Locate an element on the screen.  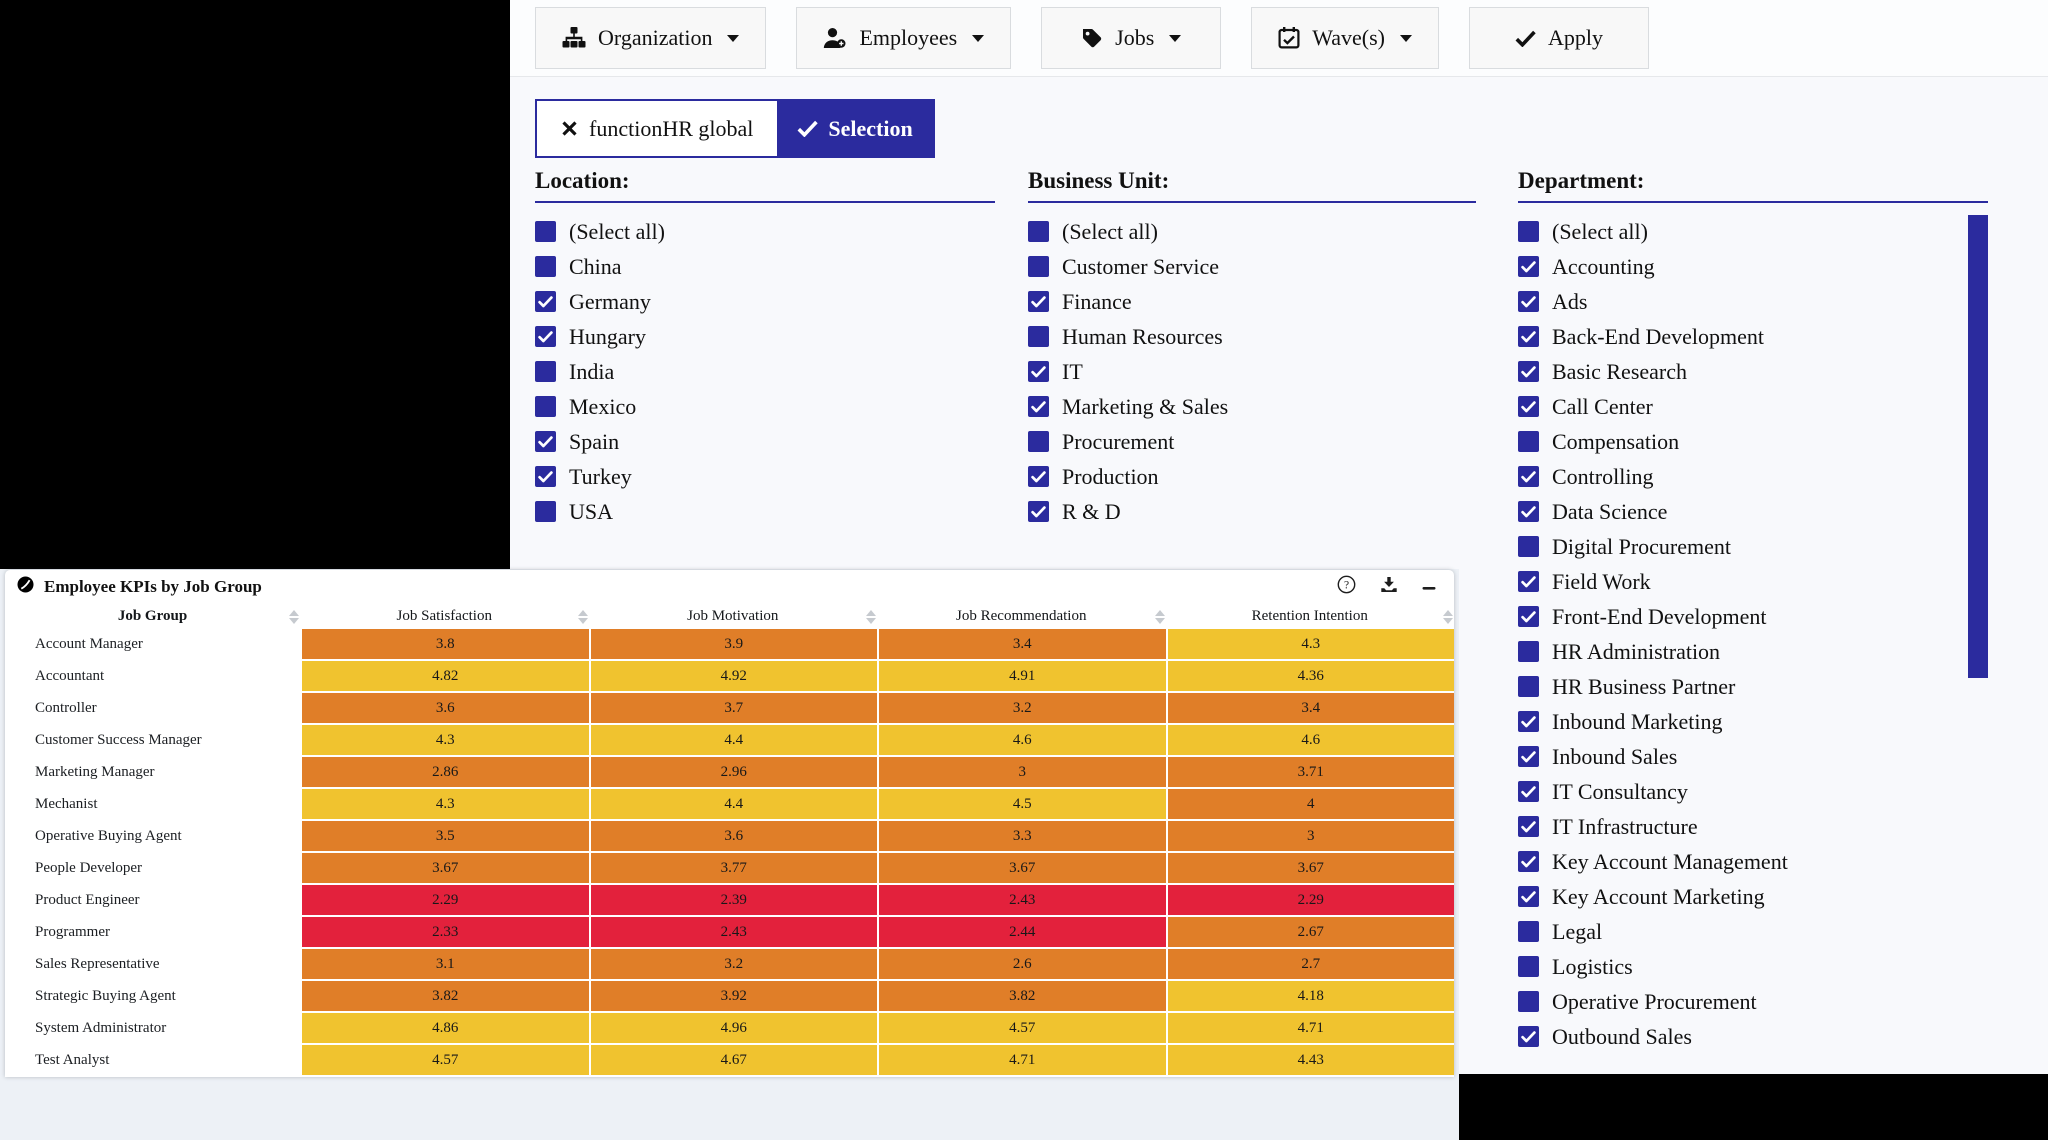
selection-apply-button: Selection is located at coordinates (855, 128).